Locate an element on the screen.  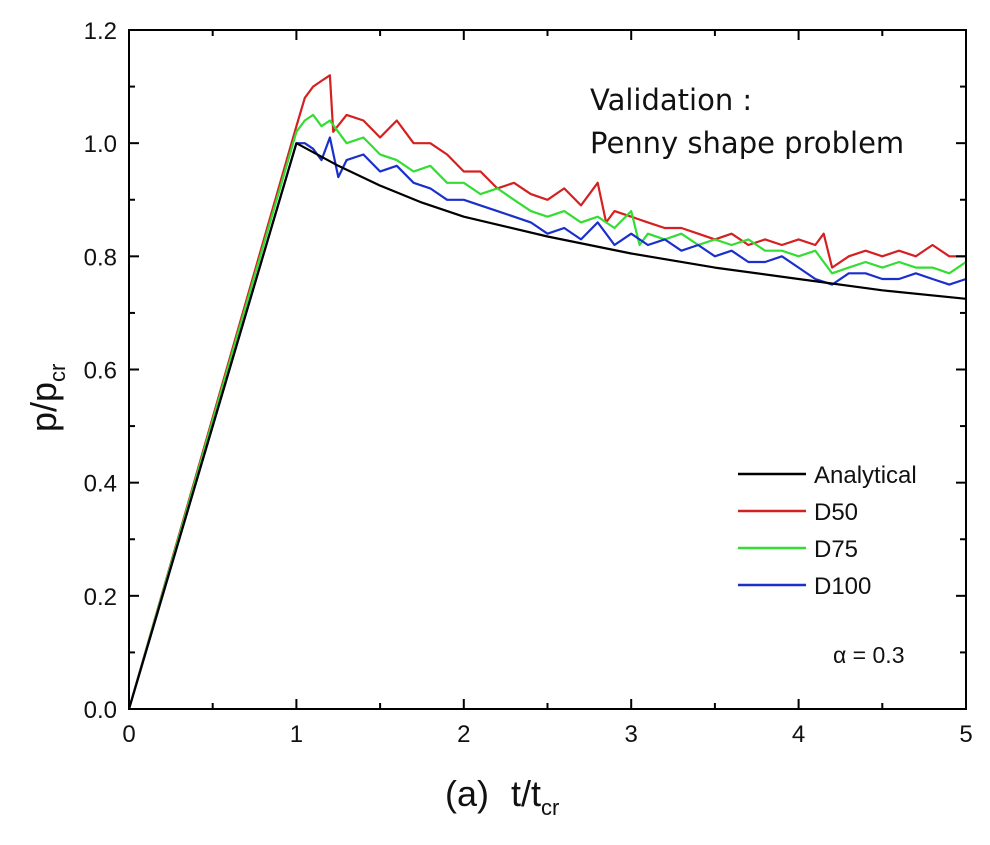
x-axis-title-prefix: (a) is located at coordinates (467, 793).